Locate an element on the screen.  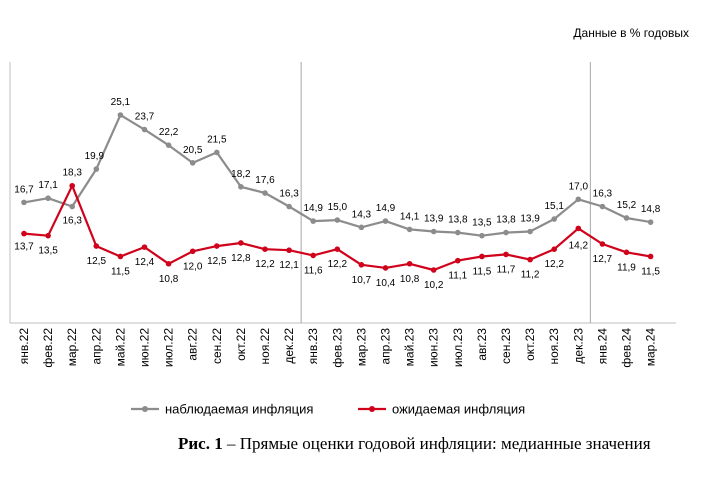
expected-value-label: 18,3 is located at coordinates (72, 173).